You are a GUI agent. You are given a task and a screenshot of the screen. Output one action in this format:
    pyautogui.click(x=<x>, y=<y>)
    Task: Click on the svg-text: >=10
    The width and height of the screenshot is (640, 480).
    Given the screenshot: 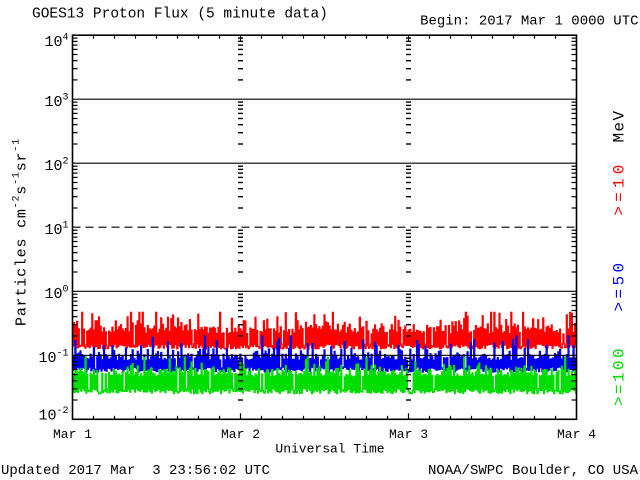 What is the action you would take?
    pyautogui.click(x=620, y=187)
    